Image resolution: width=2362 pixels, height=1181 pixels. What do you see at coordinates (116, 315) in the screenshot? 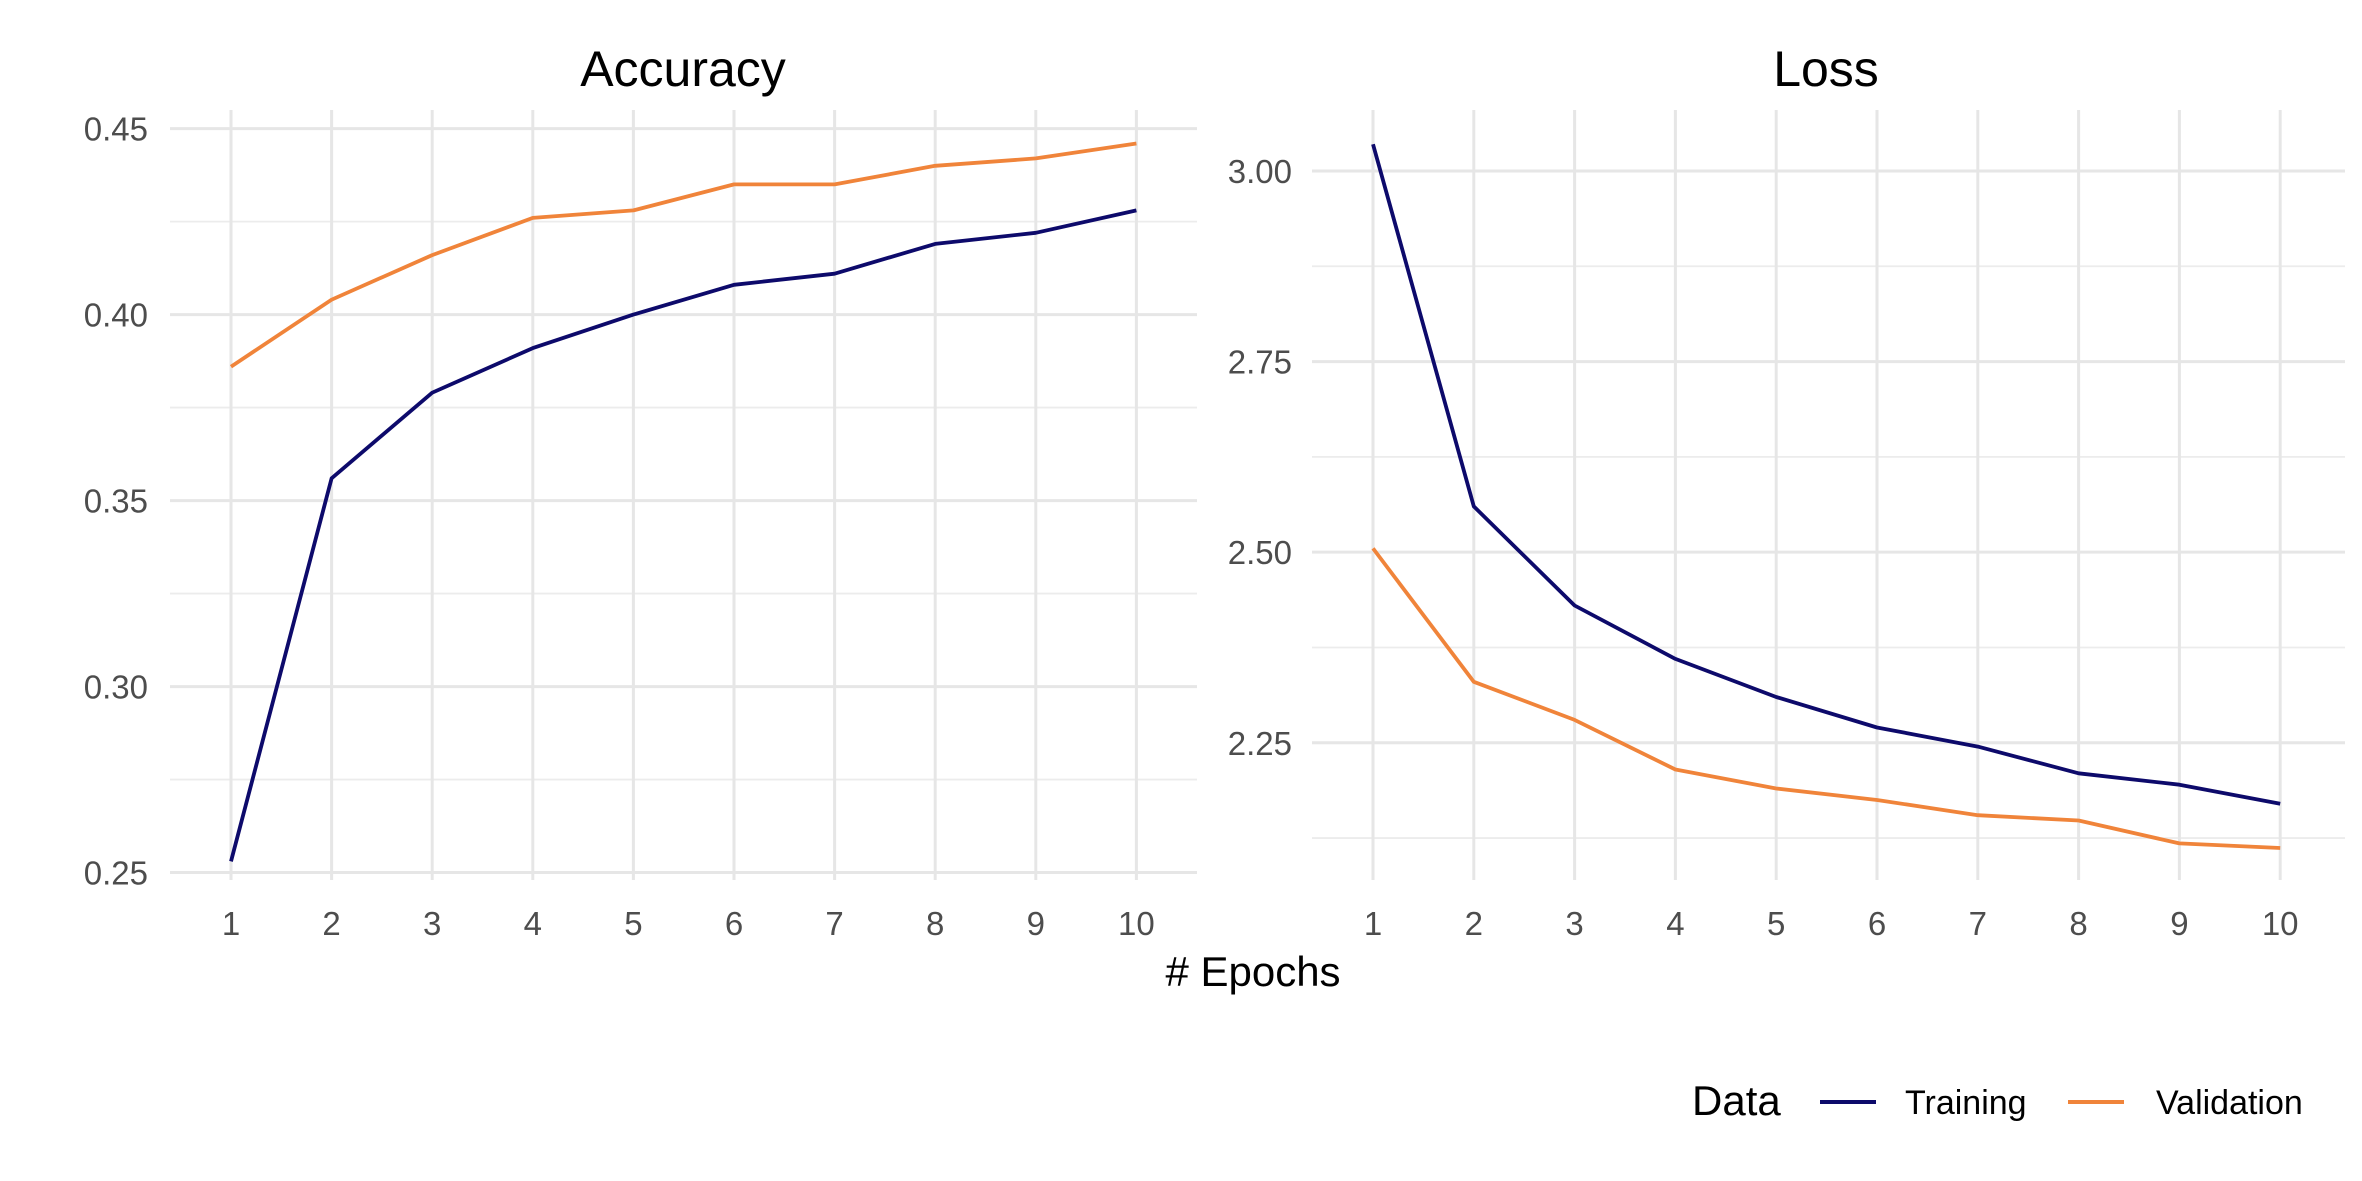
I see `accuracy-y-tick-label: 0.40` at bounding box center [116, 315].